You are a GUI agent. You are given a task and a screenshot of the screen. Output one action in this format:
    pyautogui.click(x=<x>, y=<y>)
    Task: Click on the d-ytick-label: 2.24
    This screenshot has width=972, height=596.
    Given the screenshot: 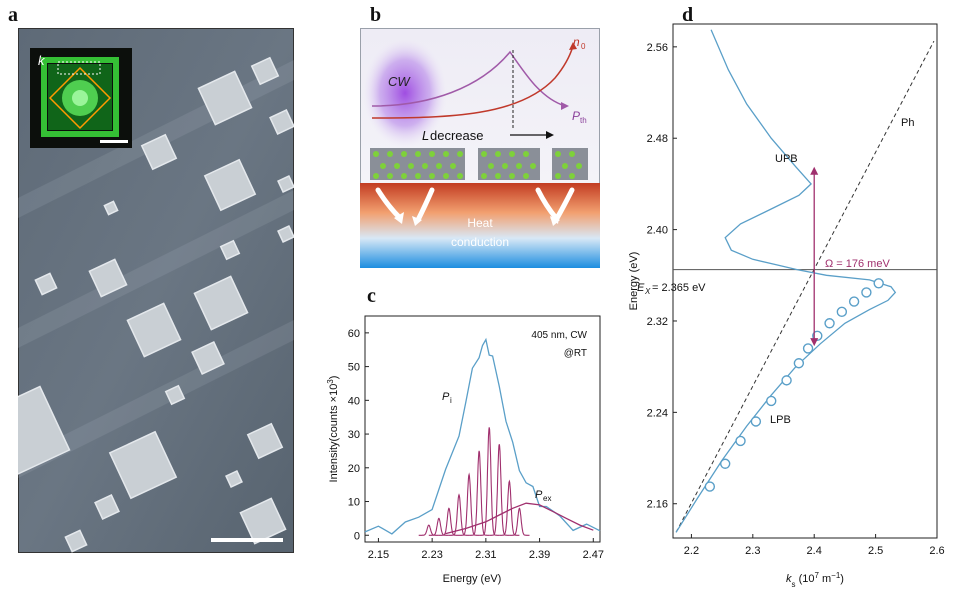 What is the action you would take?
    pyautogui.click(x=657, y=413)
    